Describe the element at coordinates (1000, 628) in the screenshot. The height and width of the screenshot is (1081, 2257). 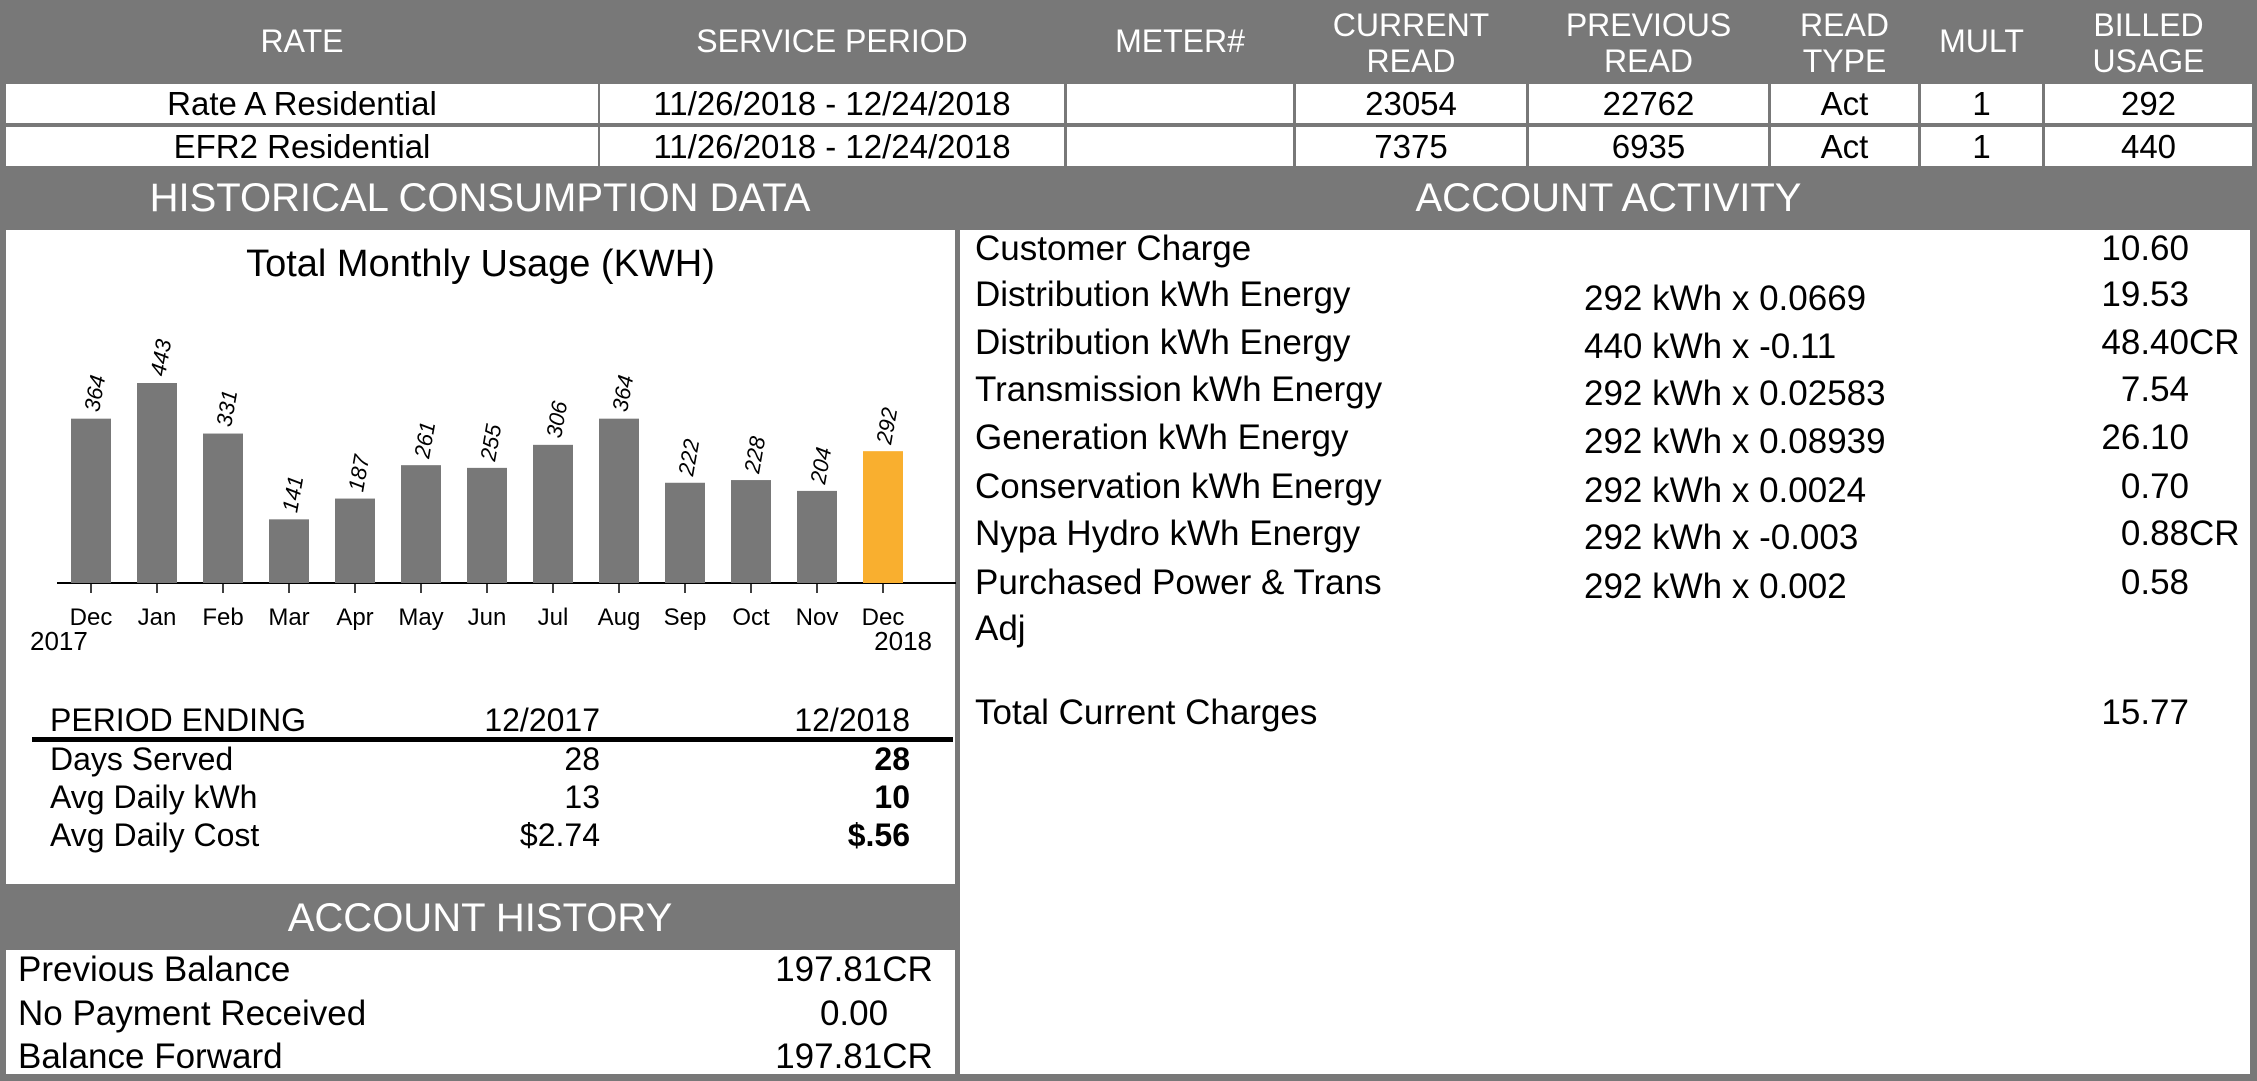
I see `activity-label-continuation: Adj` at that location.